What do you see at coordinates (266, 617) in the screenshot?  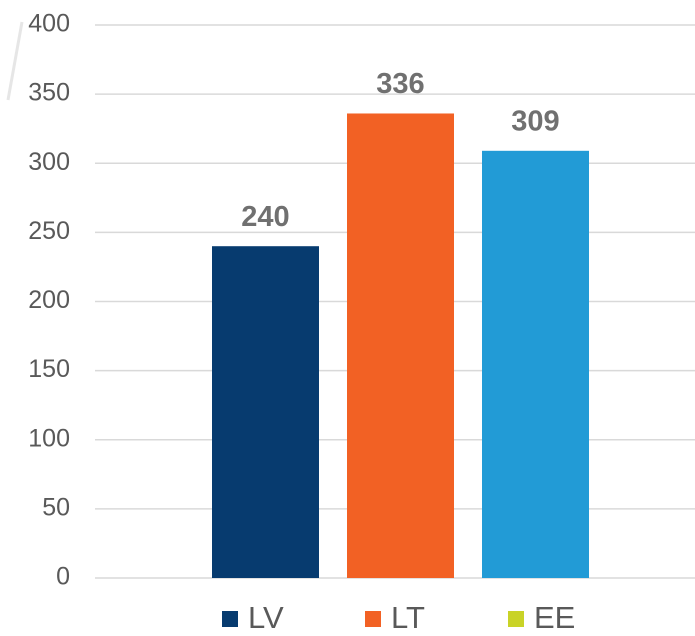 I see `legend-label: LV` at bounding box center [266, 617].